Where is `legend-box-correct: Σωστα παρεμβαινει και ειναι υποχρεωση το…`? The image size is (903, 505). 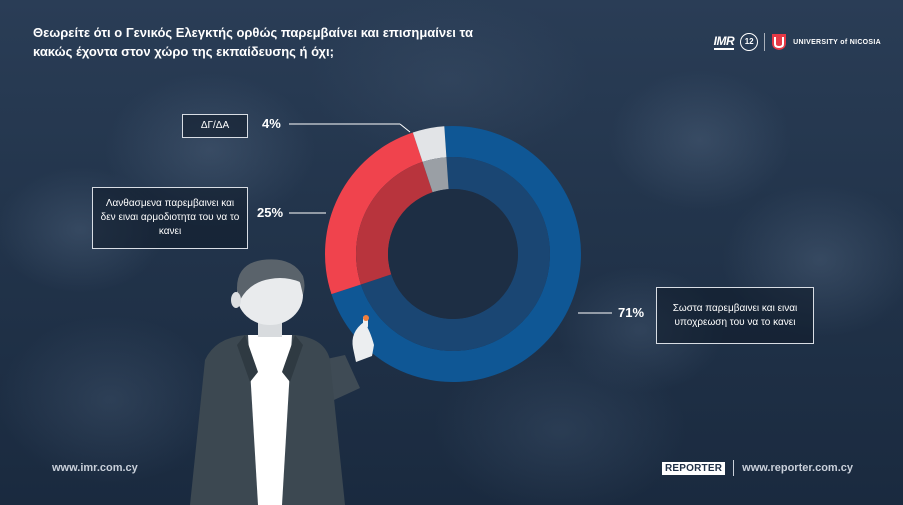 legend-box-correct: Σωστα παρεμβαινει και ειναι υποχρεωση το… is located at coordinates (735, 315).